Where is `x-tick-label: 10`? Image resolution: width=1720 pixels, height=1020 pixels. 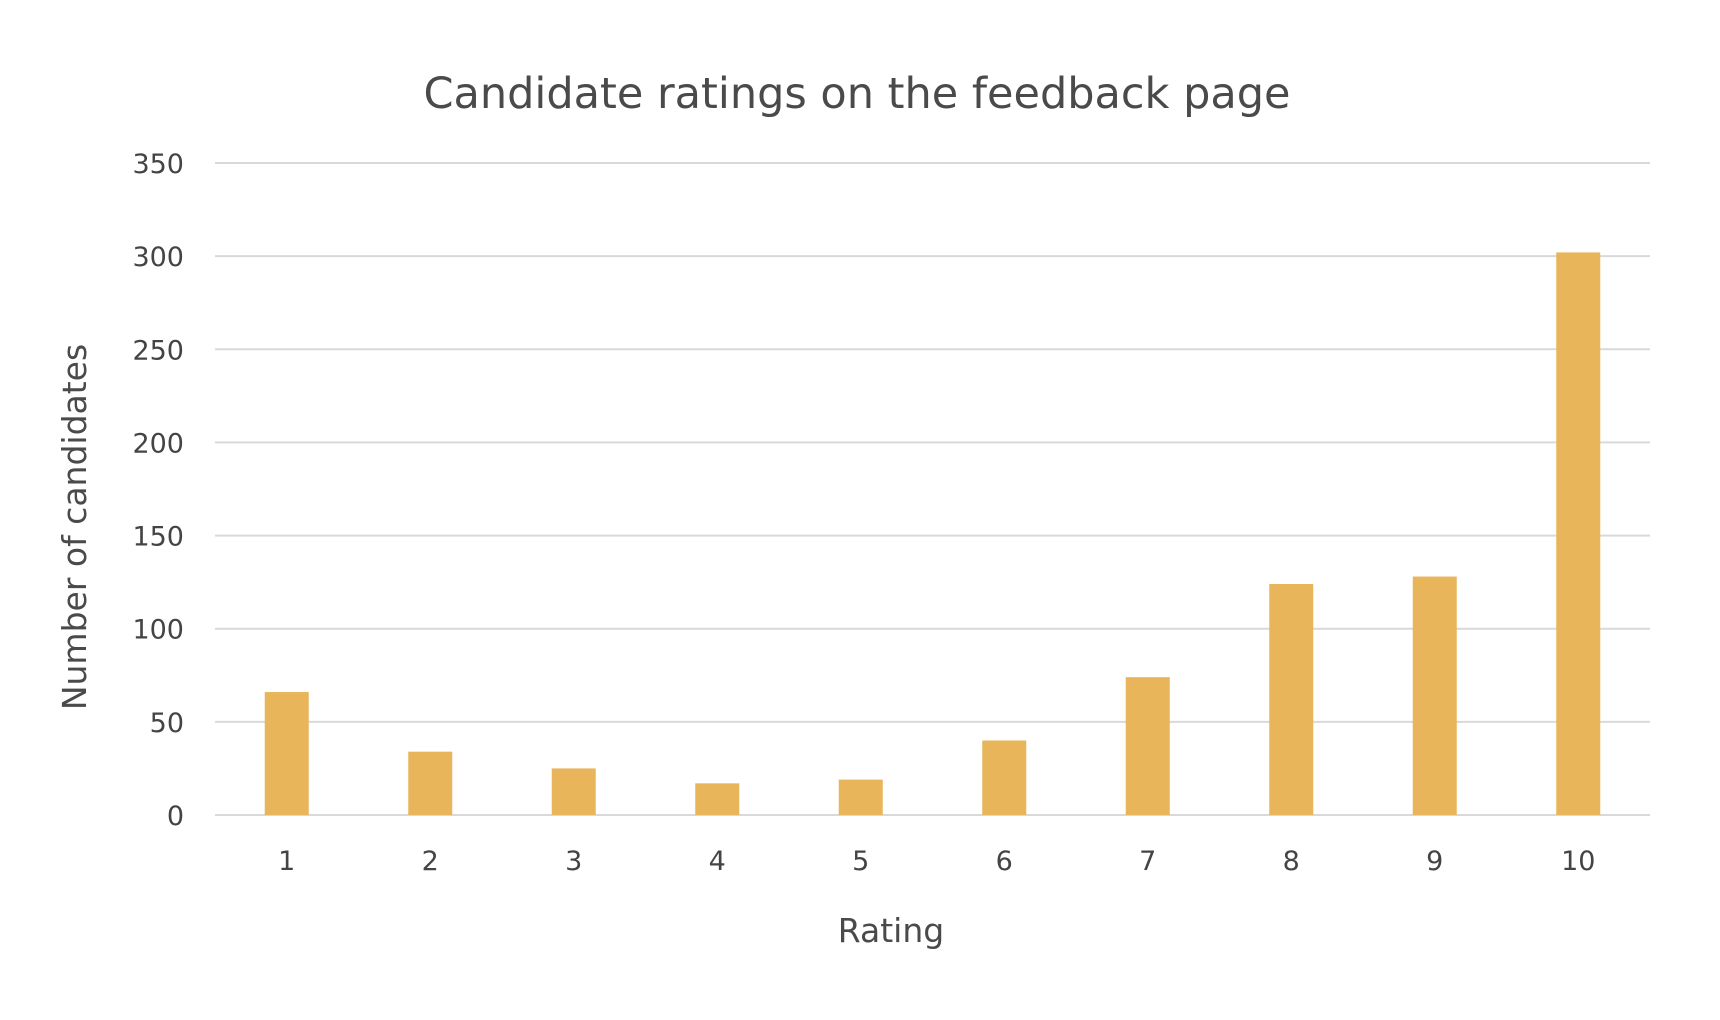
x-tick-label: 10 is located at coordinates (1578, 861).